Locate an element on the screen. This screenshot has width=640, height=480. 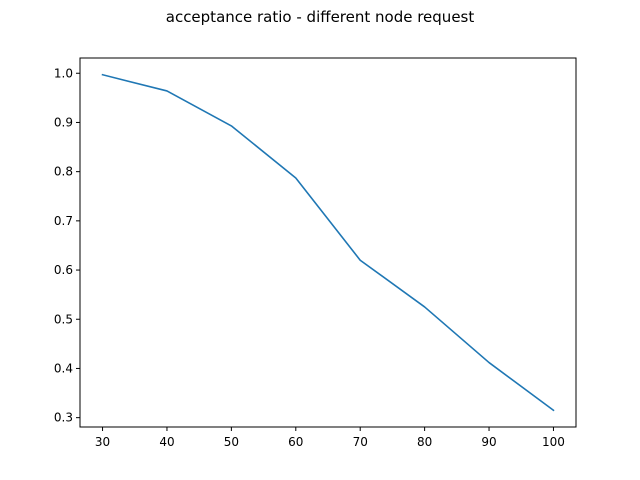
x-tick-label: 80 is located at coordinates (424, 442).